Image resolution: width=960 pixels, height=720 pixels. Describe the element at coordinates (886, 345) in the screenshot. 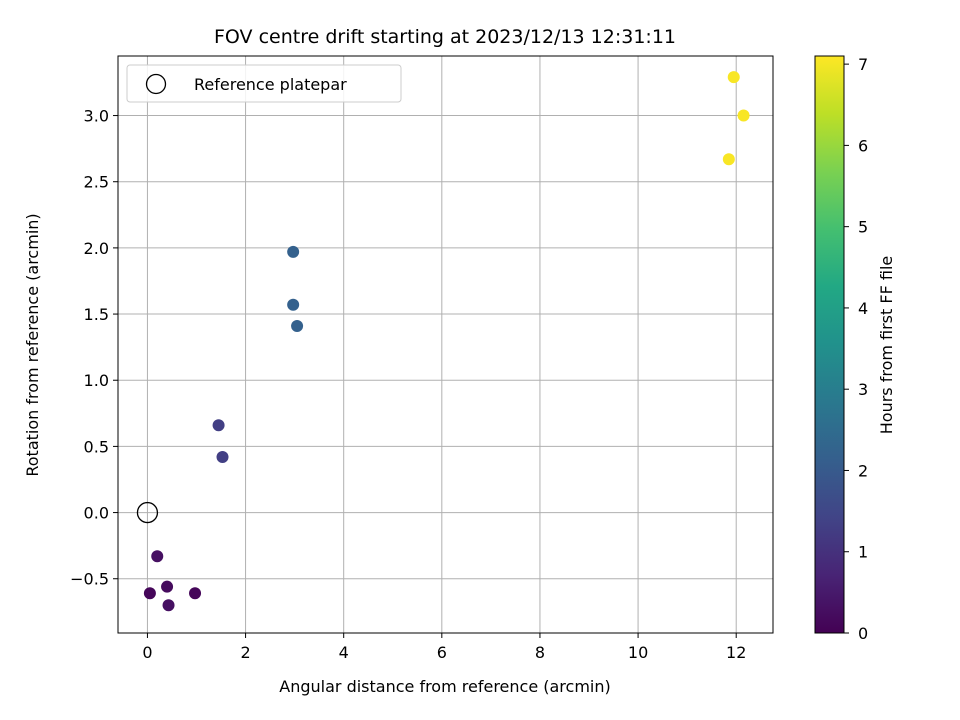

I see `colorbar-label: Hours from first FF file` at that location.